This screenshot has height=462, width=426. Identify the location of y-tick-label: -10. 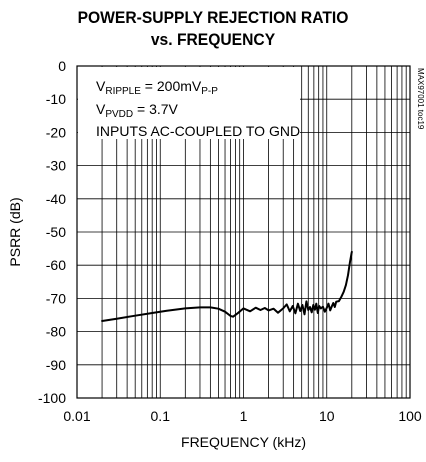
(56, 99).